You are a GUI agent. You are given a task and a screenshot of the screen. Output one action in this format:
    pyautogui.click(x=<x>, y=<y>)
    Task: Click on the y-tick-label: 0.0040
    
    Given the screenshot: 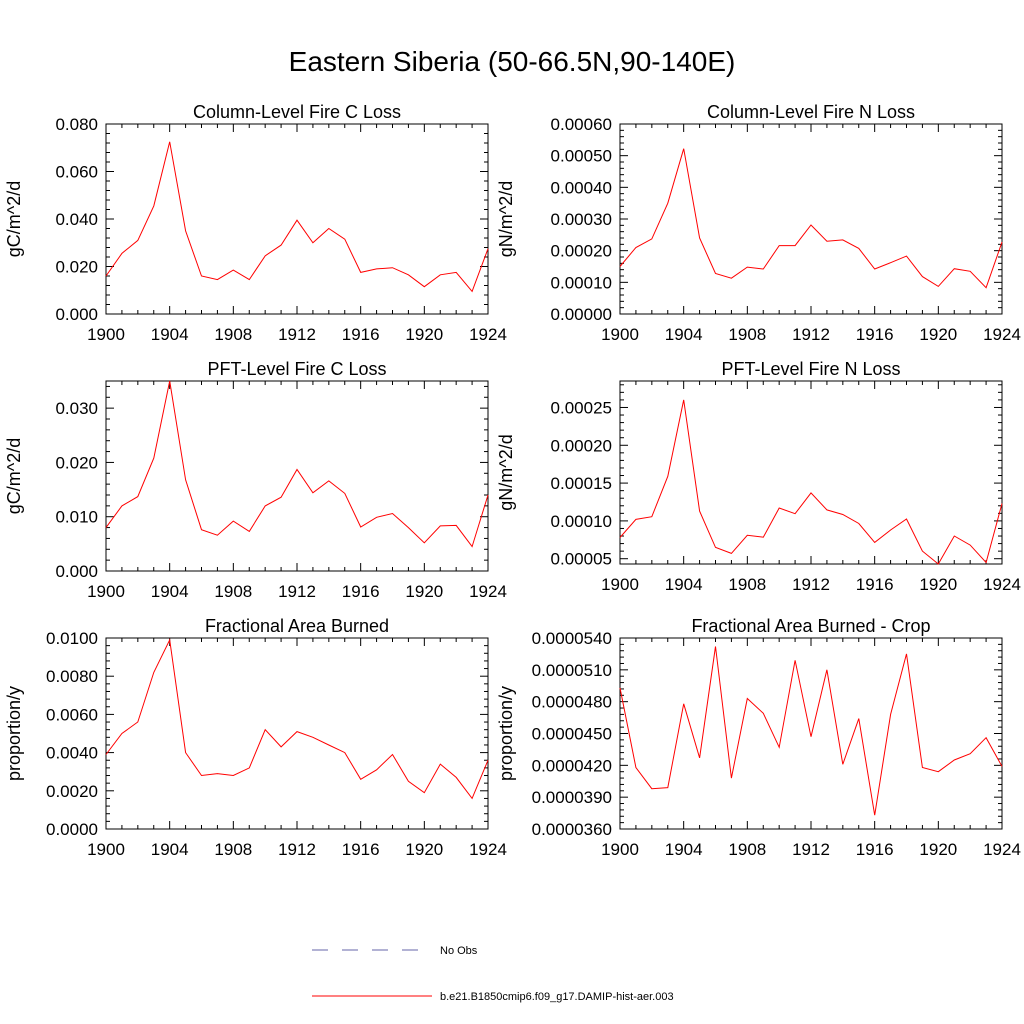 What is the action you would take?
    pyautogui.click(x=72, y=753)
    